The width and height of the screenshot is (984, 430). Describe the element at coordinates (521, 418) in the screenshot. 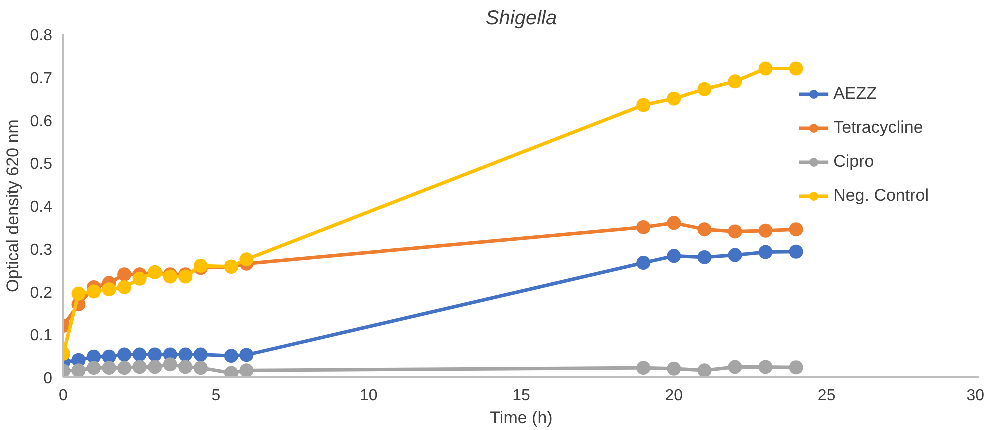

I see `x-axis-title: Time (h)` at that location.